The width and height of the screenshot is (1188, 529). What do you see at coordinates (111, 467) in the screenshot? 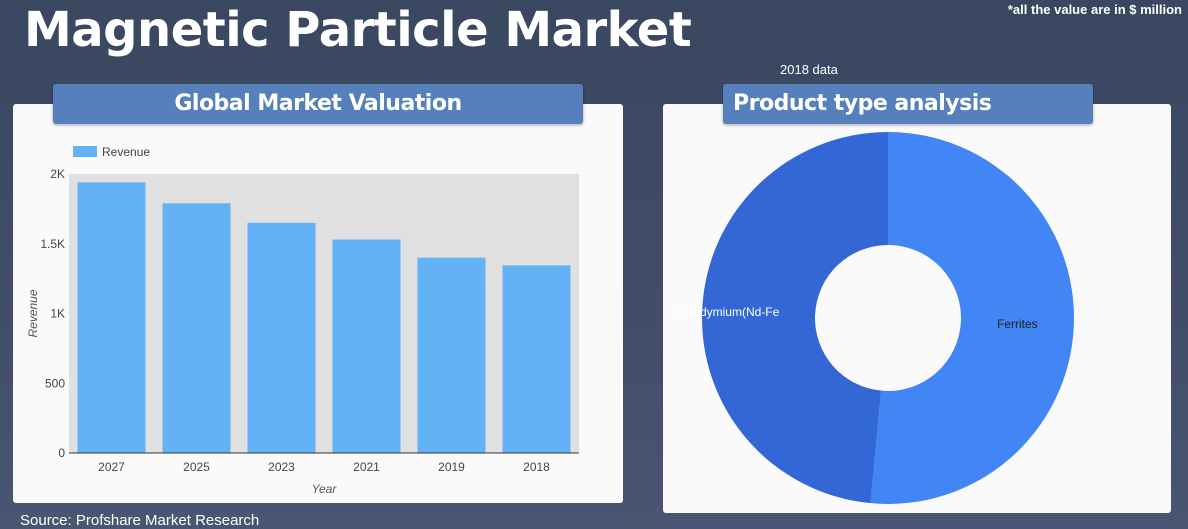
I see `x-tick-label: 2027` at bounding box center [111, 467].